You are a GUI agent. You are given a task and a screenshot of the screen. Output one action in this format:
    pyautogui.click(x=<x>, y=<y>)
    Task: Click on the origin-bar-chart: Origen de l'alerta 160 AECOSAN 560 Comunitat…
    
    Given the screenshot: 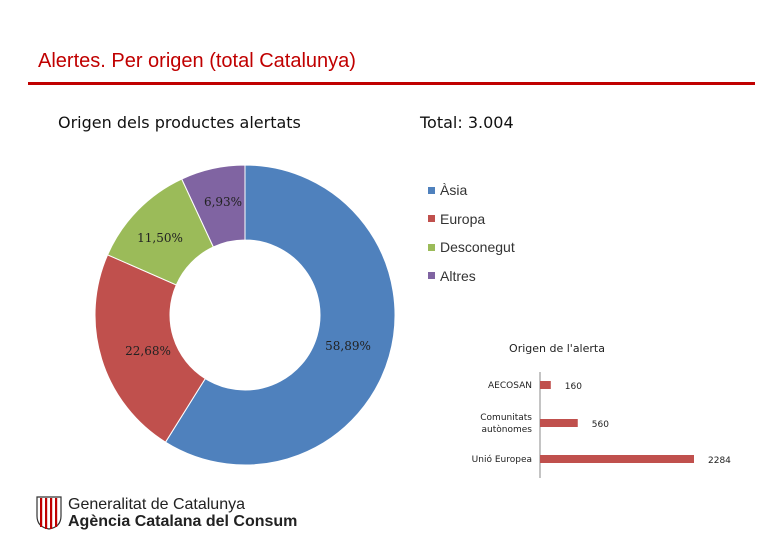 What is the action you would take?
    pyautogui.click(x=601, y=410)
    